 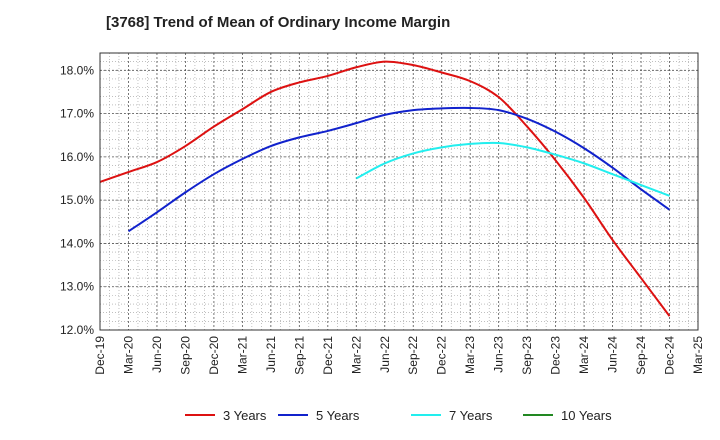 I want to click on legend-label-5-years: 5 Years, so click(x=338, y=415).